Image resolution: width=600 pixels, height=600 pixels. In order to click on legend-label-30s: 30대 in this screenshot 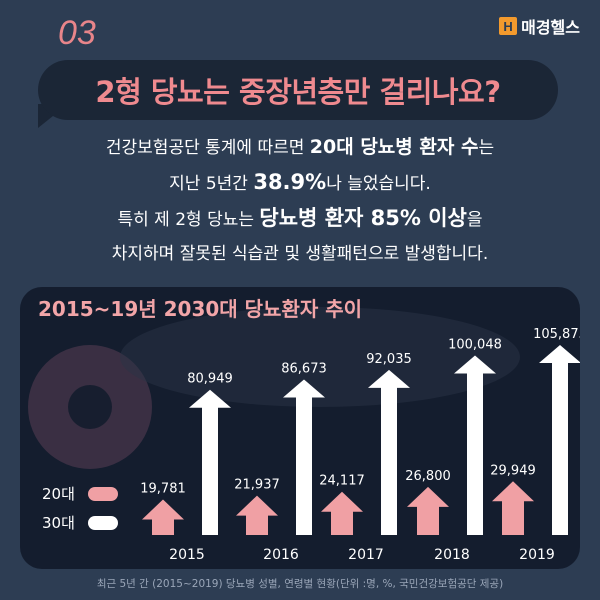, I will do `click(58, 523)`.